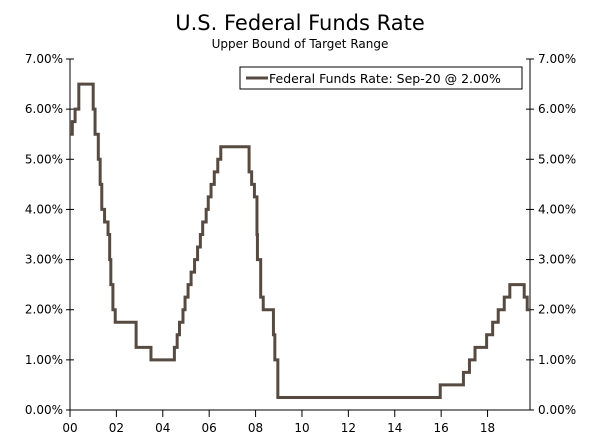 The height and width of the screenshot is (442, 600). Describe the element at coordinates (301, 428) in the screenshot. I see `x-tick-label: 10` at that location.